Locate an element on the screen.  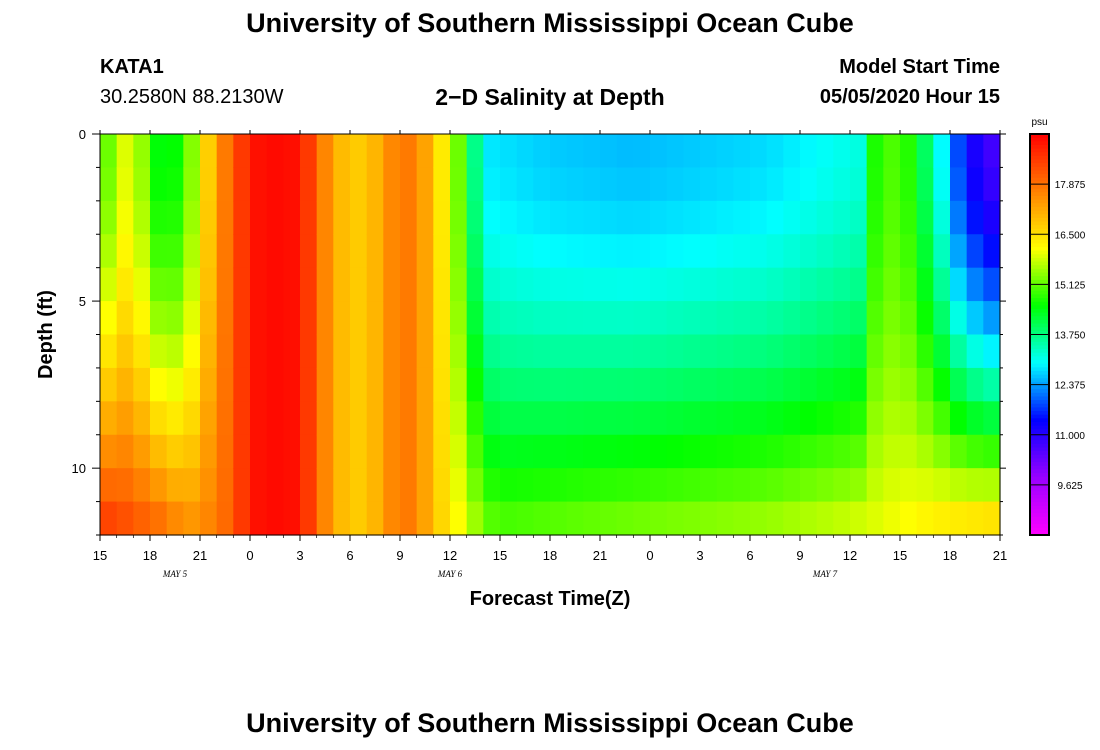
chart-title-text: 2−D Salinity at Depth is located at coordinates (550, 97).